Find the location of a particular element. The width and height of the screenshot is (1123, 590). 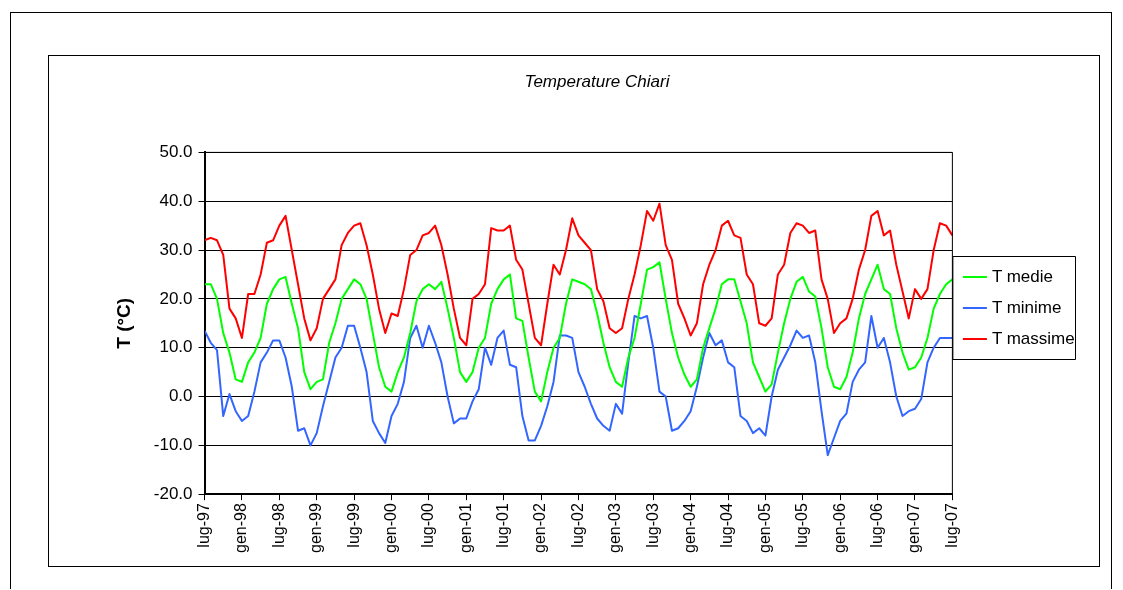

y-tick-label: 20.0 is located at coordinates (176, 298).